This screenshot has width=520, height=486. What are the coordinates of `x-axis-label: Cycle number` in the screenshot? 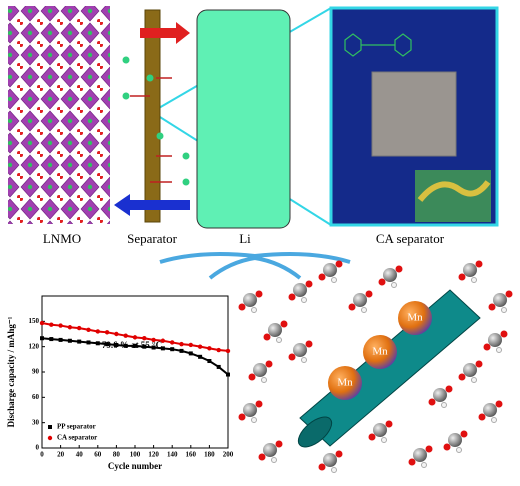 It's located at (135, 466).